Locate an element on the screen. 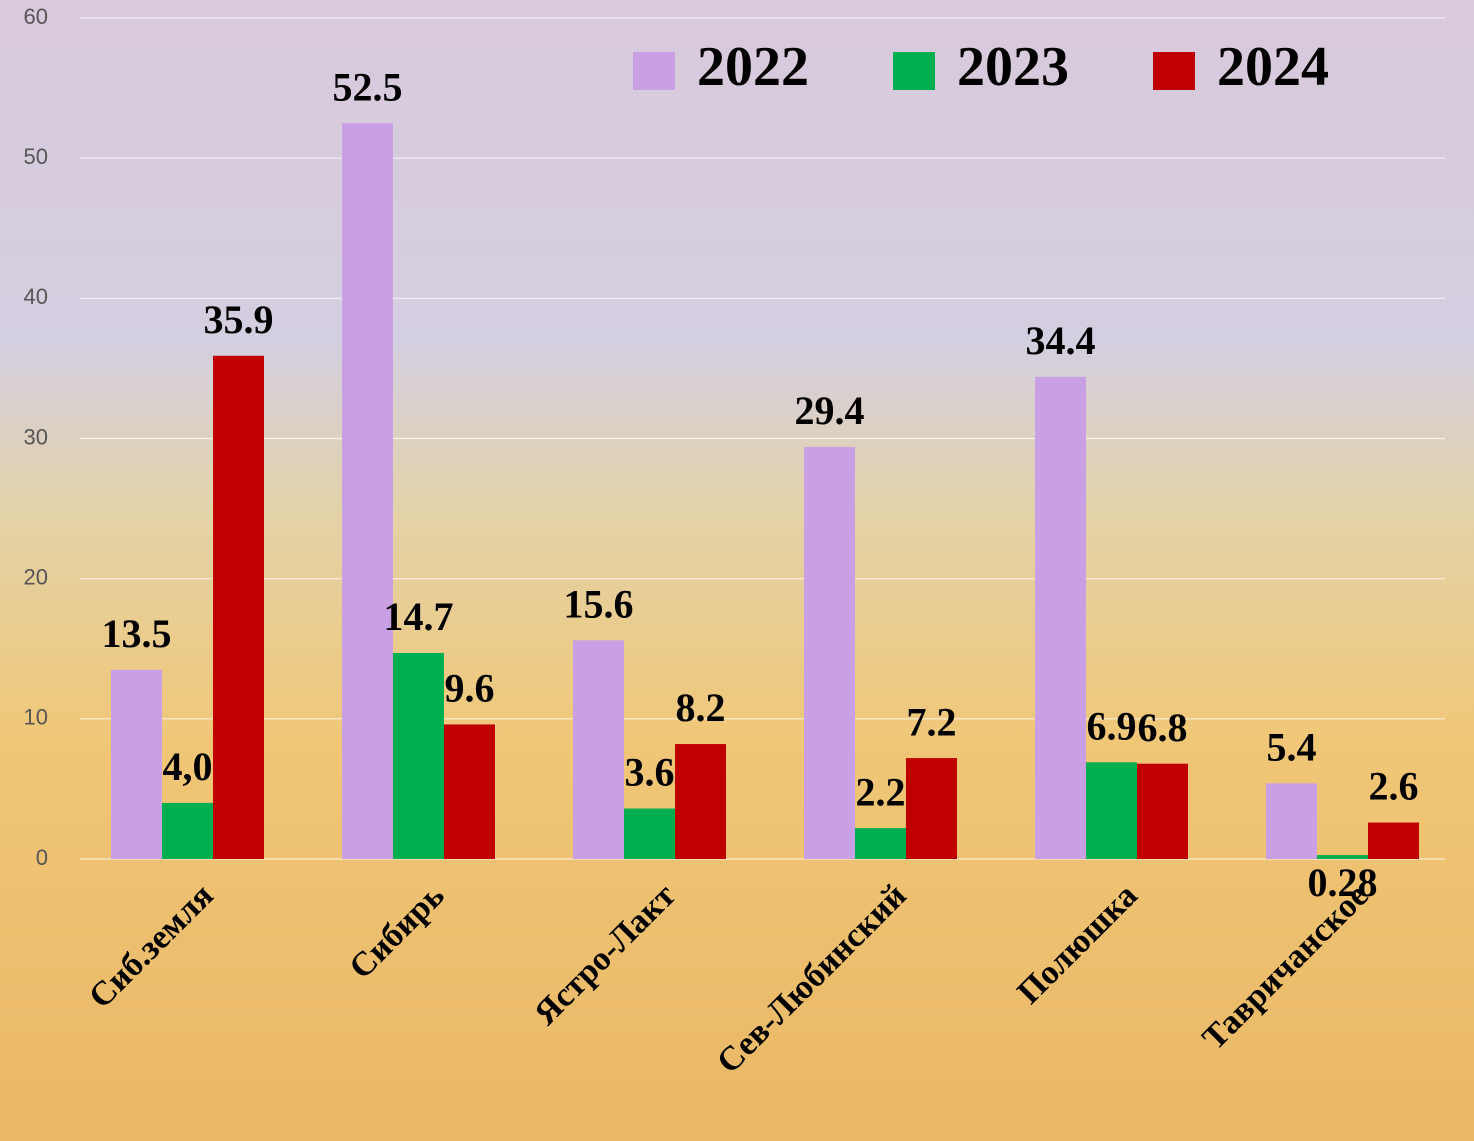 The width and height of the screenshot is (1474, 1141). value-label: 7.2 is located at coordinates (932, 721).